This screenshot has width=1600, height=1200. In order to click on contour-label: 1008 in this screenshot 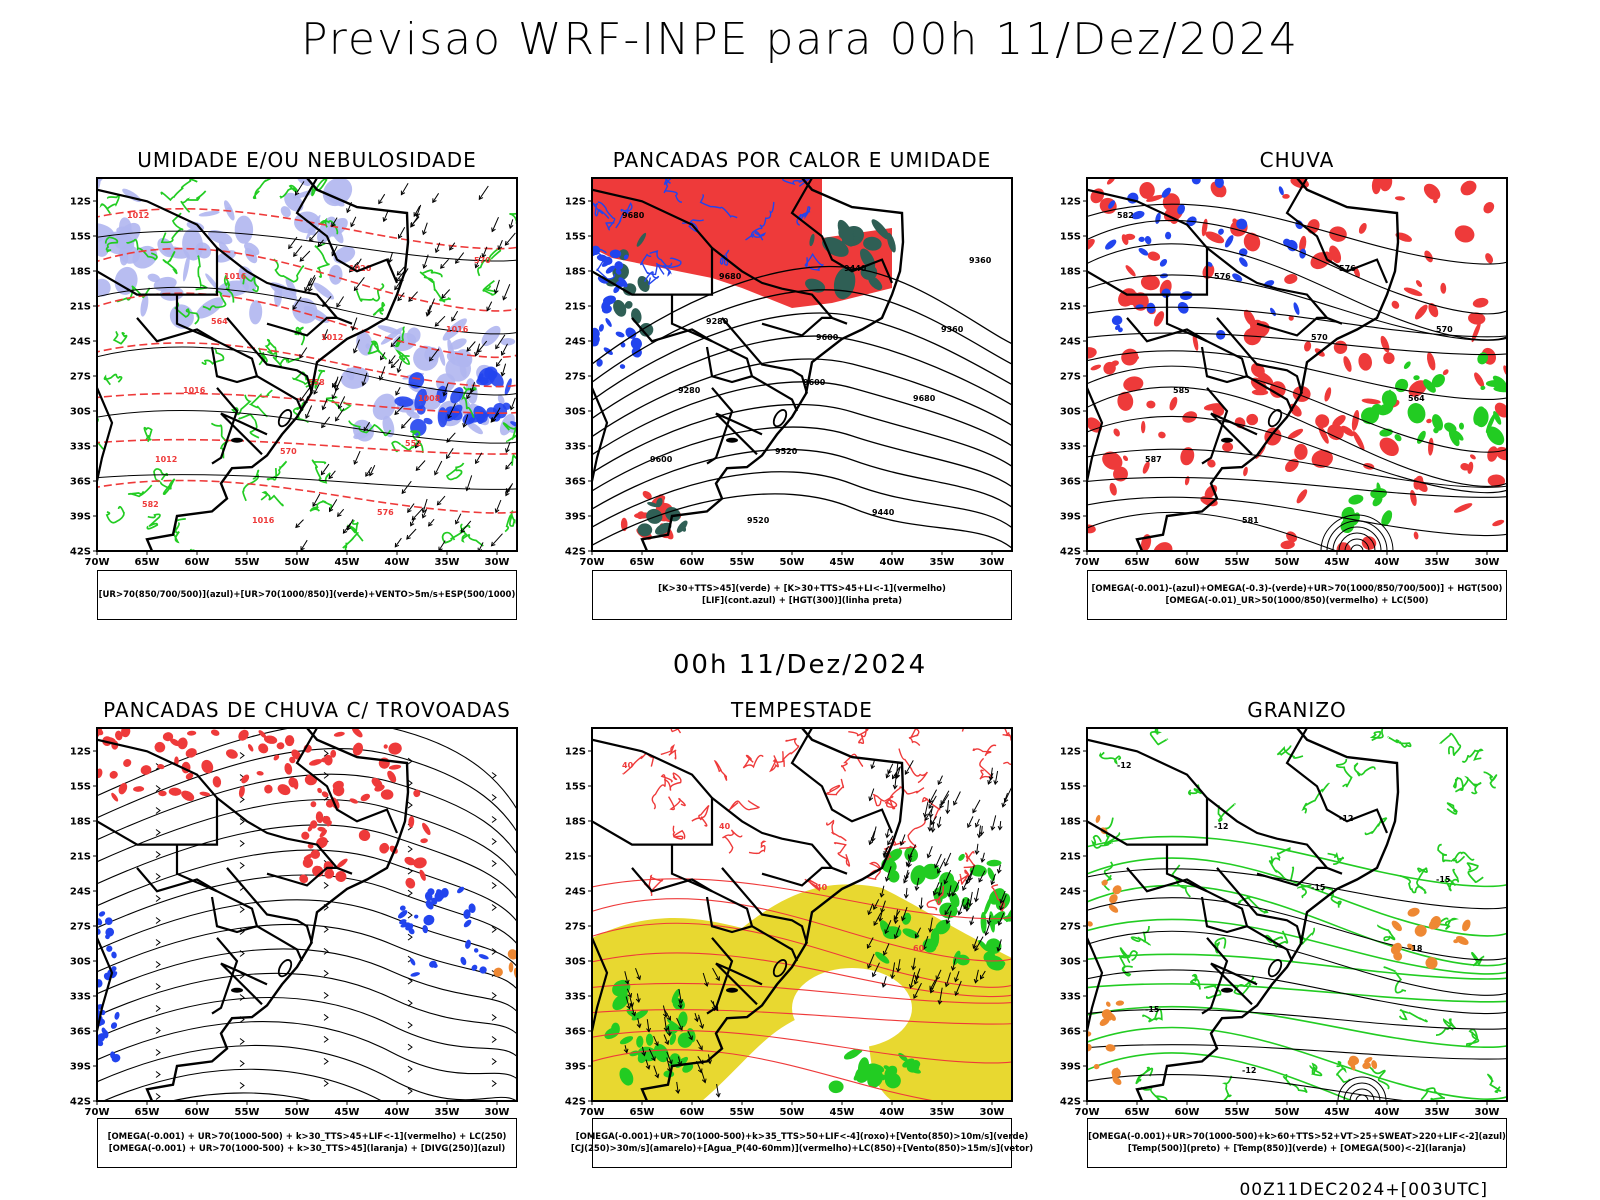, I will do `click(429, 398)`.